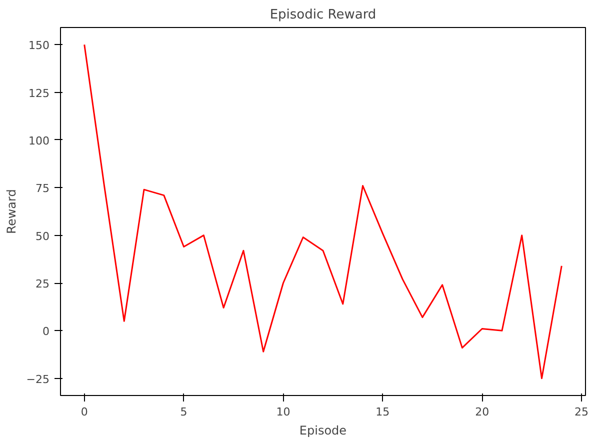  What do you see at coordinates (43, 284) in the screenshot?
I see `y-tick-label: 25` at bounding box center [43, 284].